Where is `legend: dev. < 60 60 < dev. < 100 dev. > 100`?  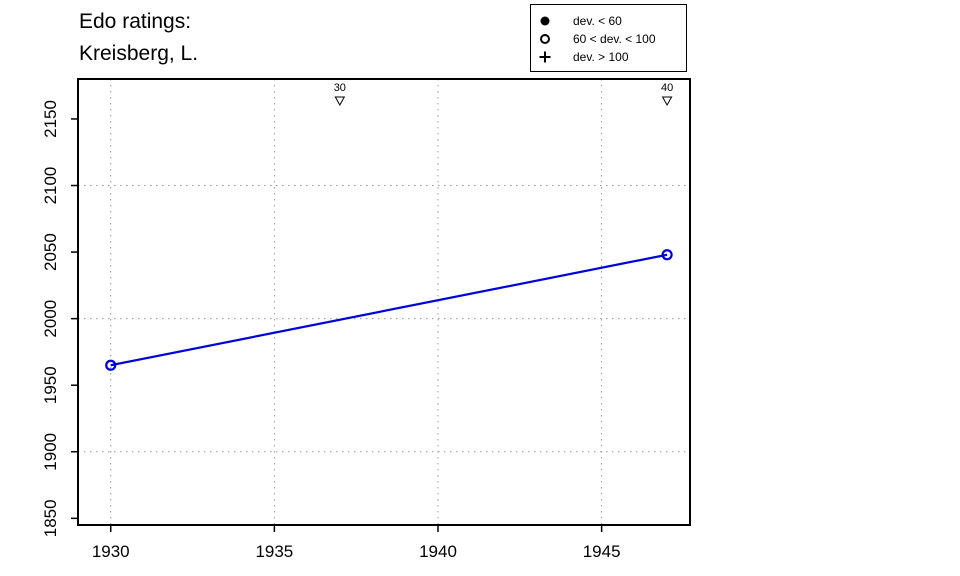
legend: dev. < 60 60 < dev. < 100 dev. > 100 is located at coordinates (608, 38).